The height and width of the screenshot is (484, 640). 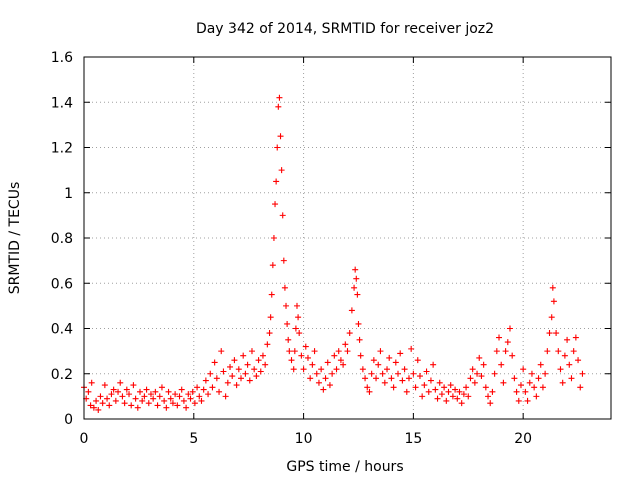 I want to click on y-tick-label: 0.4, so click(x=62, y=330).